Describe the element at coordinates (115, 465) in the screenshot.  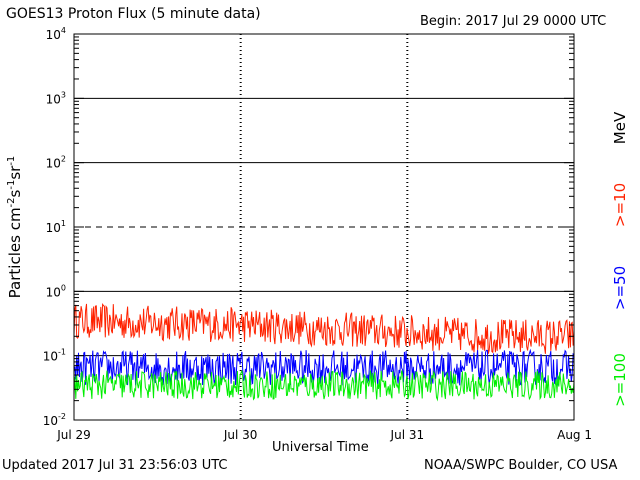
I see `updated-time: Updated 2017 Jul 31 23:56:03 UTC` at that location.